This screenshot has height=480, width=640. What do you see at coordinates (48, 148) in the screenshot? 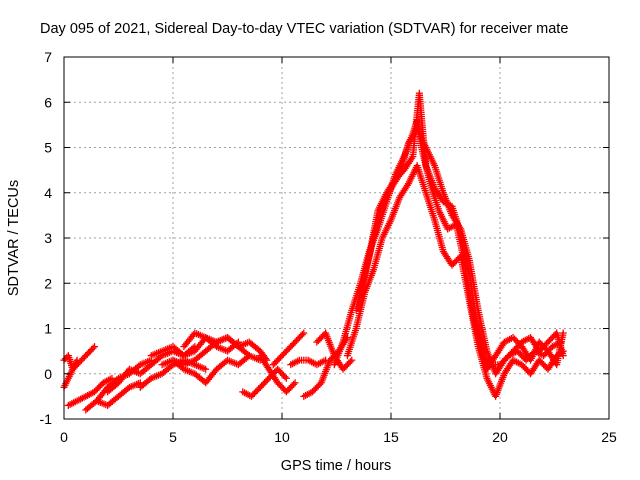
I see `y-tick-label: 5` at bounding box center [48, 148].